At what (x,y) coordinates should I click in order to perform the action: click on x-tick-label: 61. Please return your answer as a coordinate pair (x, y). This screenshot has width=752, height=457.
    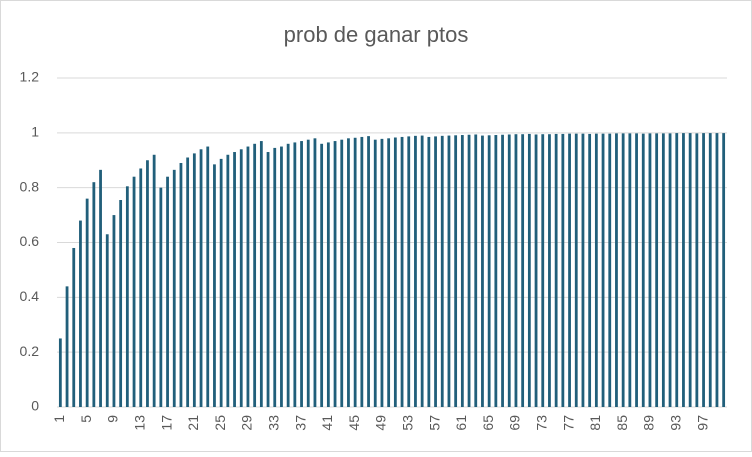
    Looking at the image, I should click on (461, 423).